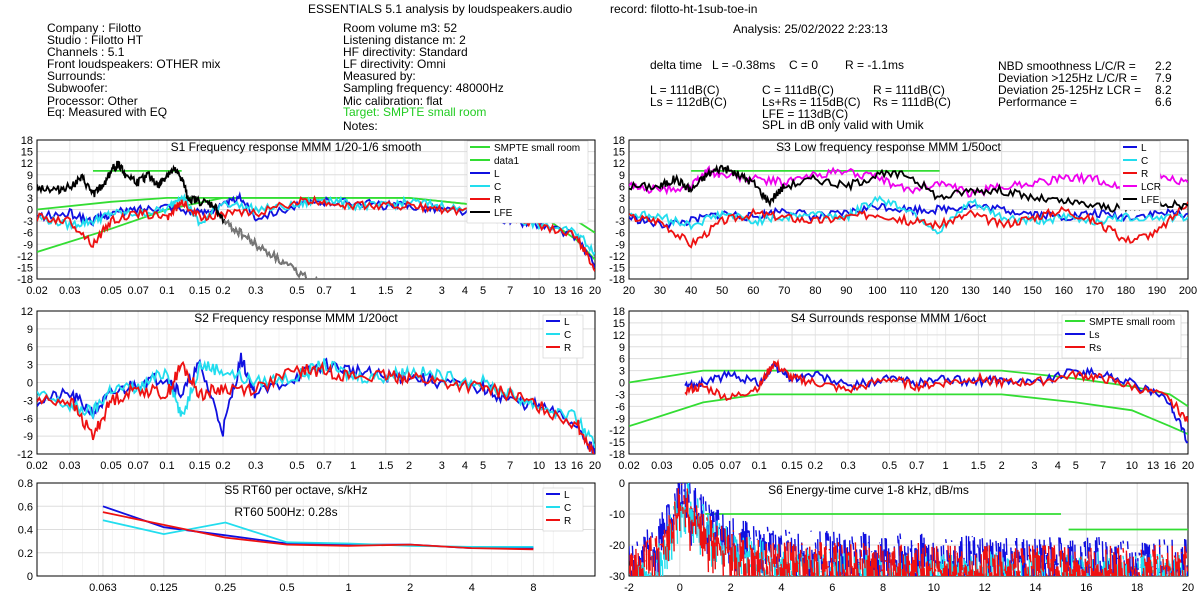 This screenshot has width=1200, height=600. What do you see at coordinates (680, 588) in the screenshot?
I see `x-tick-label: 0` at bounding box center [680, 588].